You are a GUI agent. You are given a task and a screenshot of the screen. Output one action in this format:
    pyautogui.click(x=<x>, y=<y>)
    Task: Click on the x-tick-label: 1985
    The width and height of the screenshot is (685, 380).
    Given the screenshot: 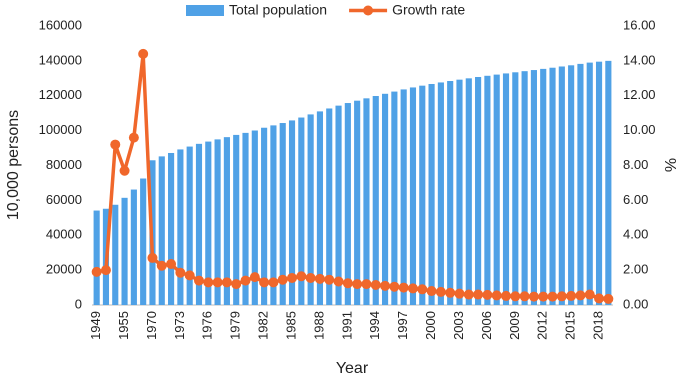 What is the action you would take?
    pyautogui.click(x=290, y=325)
    